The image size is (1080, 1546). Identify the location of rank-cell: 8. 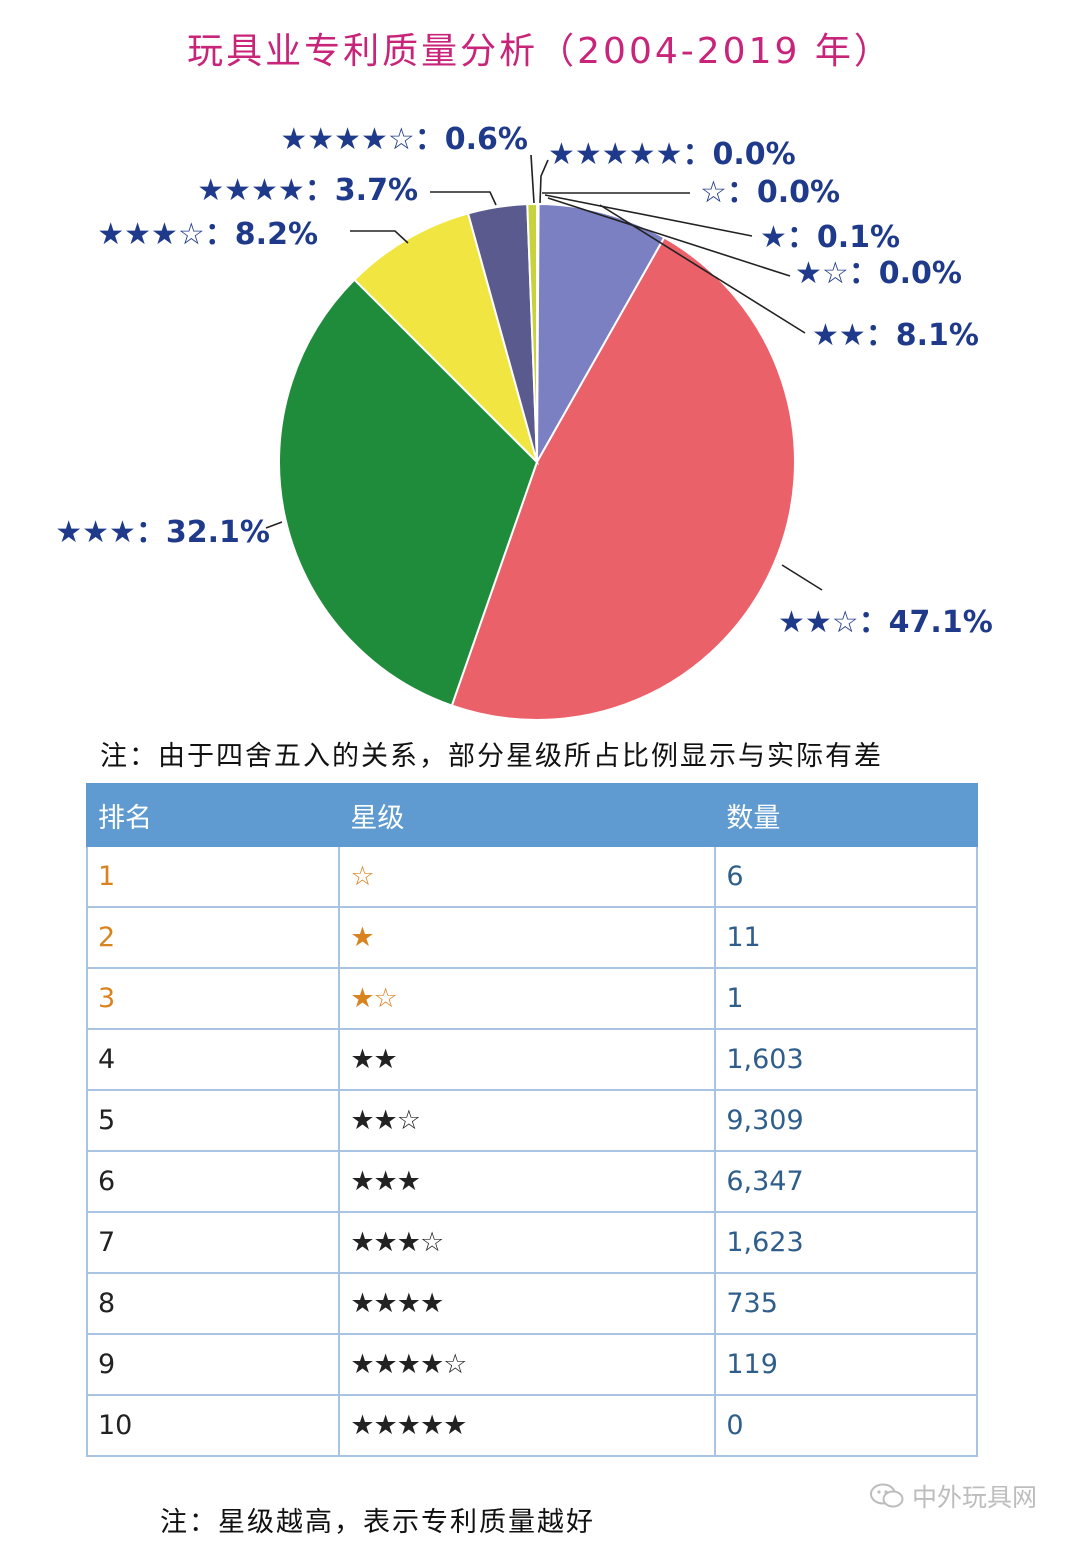
(213, 1303).